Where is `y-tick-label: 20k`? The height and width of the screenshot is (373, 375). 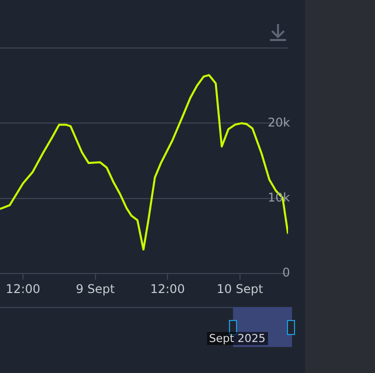 y-tick-label: 20k is located at coordinates (279, 122).